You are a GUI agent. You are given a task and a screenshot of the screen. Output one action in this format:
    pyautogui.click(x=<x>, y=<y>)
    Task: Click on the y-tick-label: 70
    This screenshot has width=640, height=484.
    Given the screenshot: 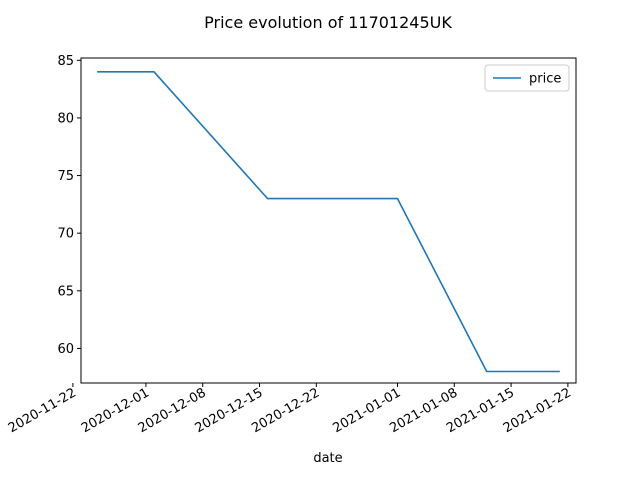 What is the action you would take?
    pyautogui.click(x=65, y=234)
    